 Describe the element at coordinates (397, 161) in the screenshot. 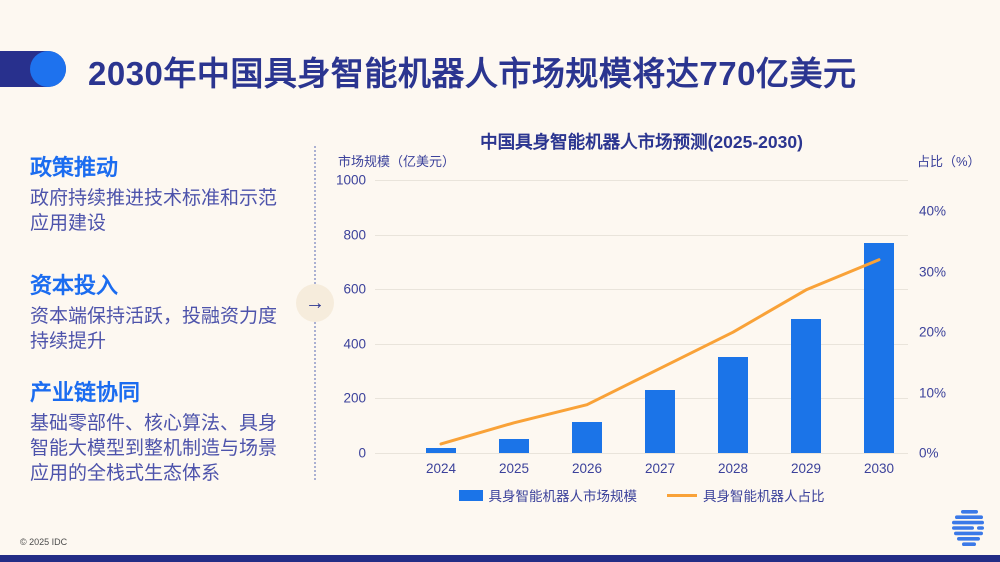

I see `left-axis-unit-label: 市场规模（亿美元）` at that location.